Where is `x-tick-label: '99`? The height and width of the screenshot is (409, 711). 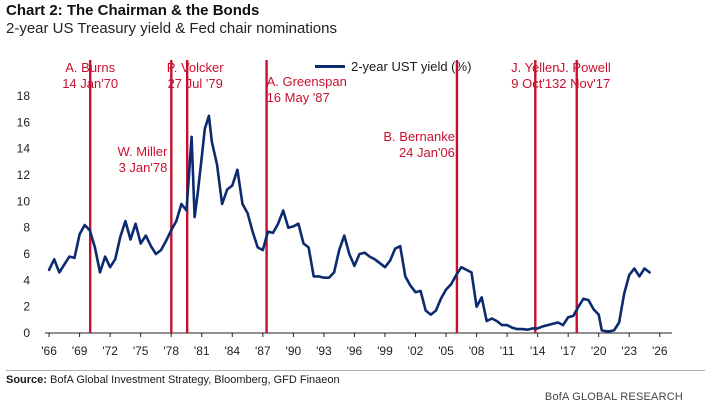
x-tick-label: '99 is located at coordinates (385, 351).